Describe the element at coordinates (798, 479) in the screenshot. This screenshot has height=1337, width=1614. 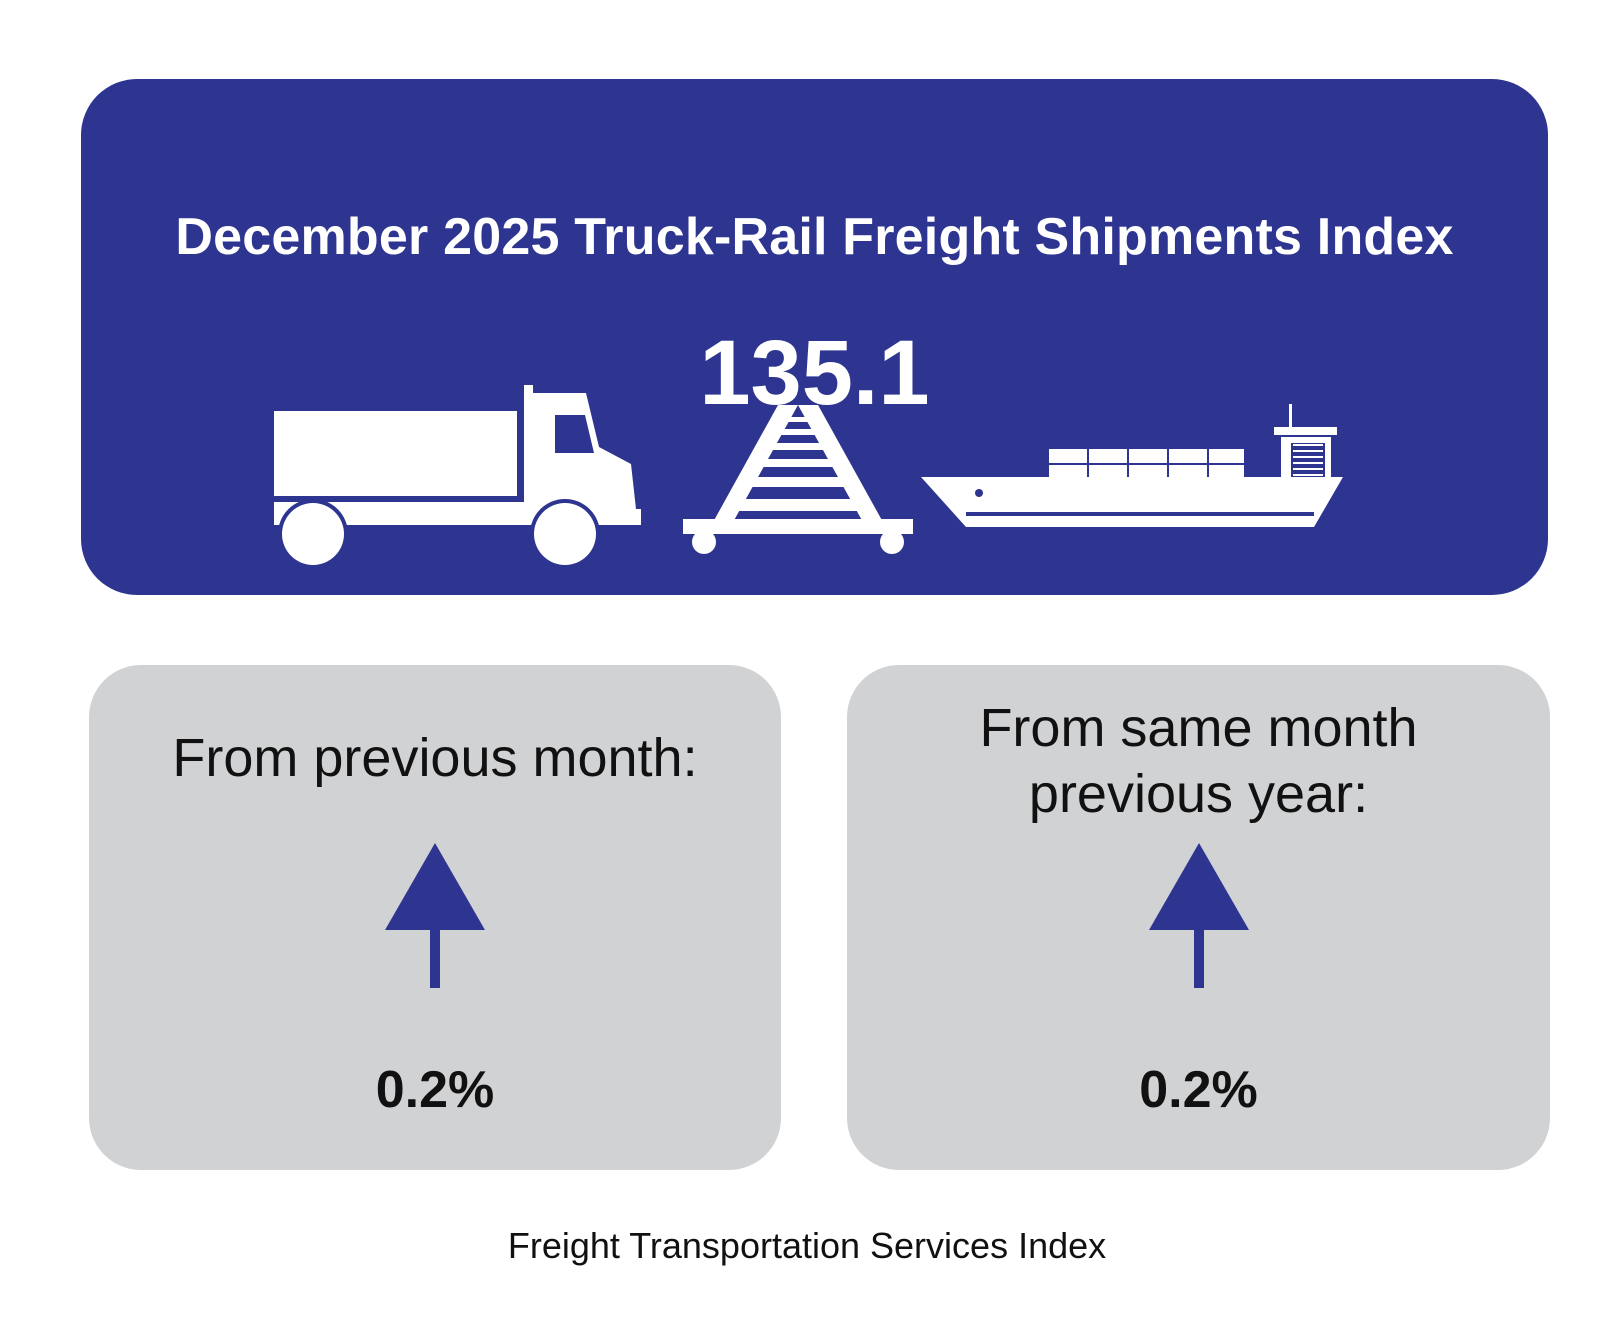
I see `railroad-track-icon` at that location.